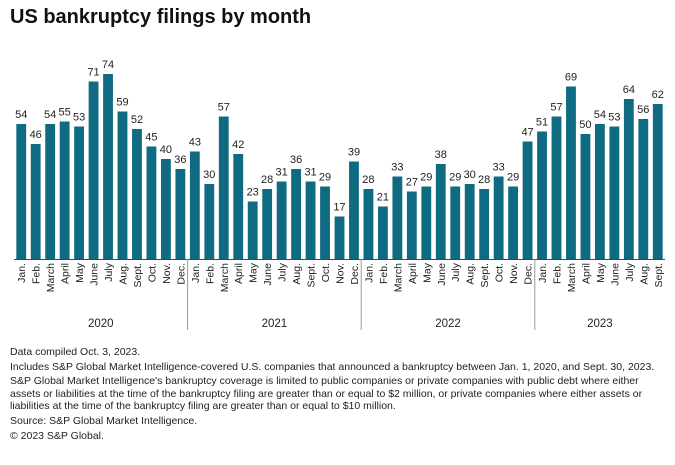 The height and width of the screenshot is (465, 675). What do you see at coordinates (441, 155) in the screenshot?
I see `bar-value-label: 38` at bounding box center [441, 155].